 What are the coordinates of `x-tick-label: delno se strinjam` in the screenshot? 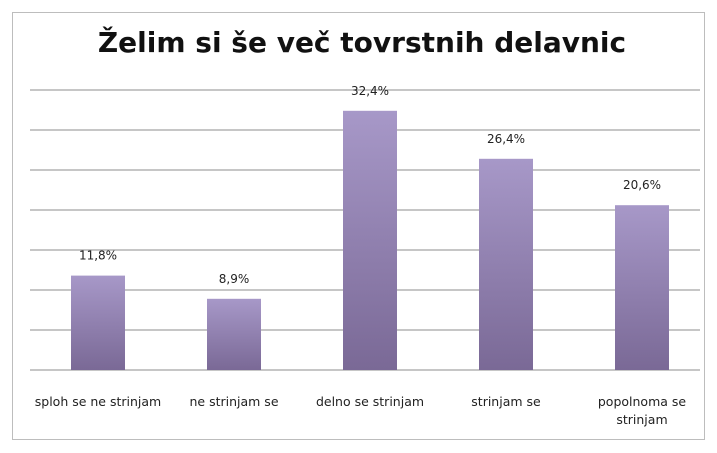 It's located at (370, 401).